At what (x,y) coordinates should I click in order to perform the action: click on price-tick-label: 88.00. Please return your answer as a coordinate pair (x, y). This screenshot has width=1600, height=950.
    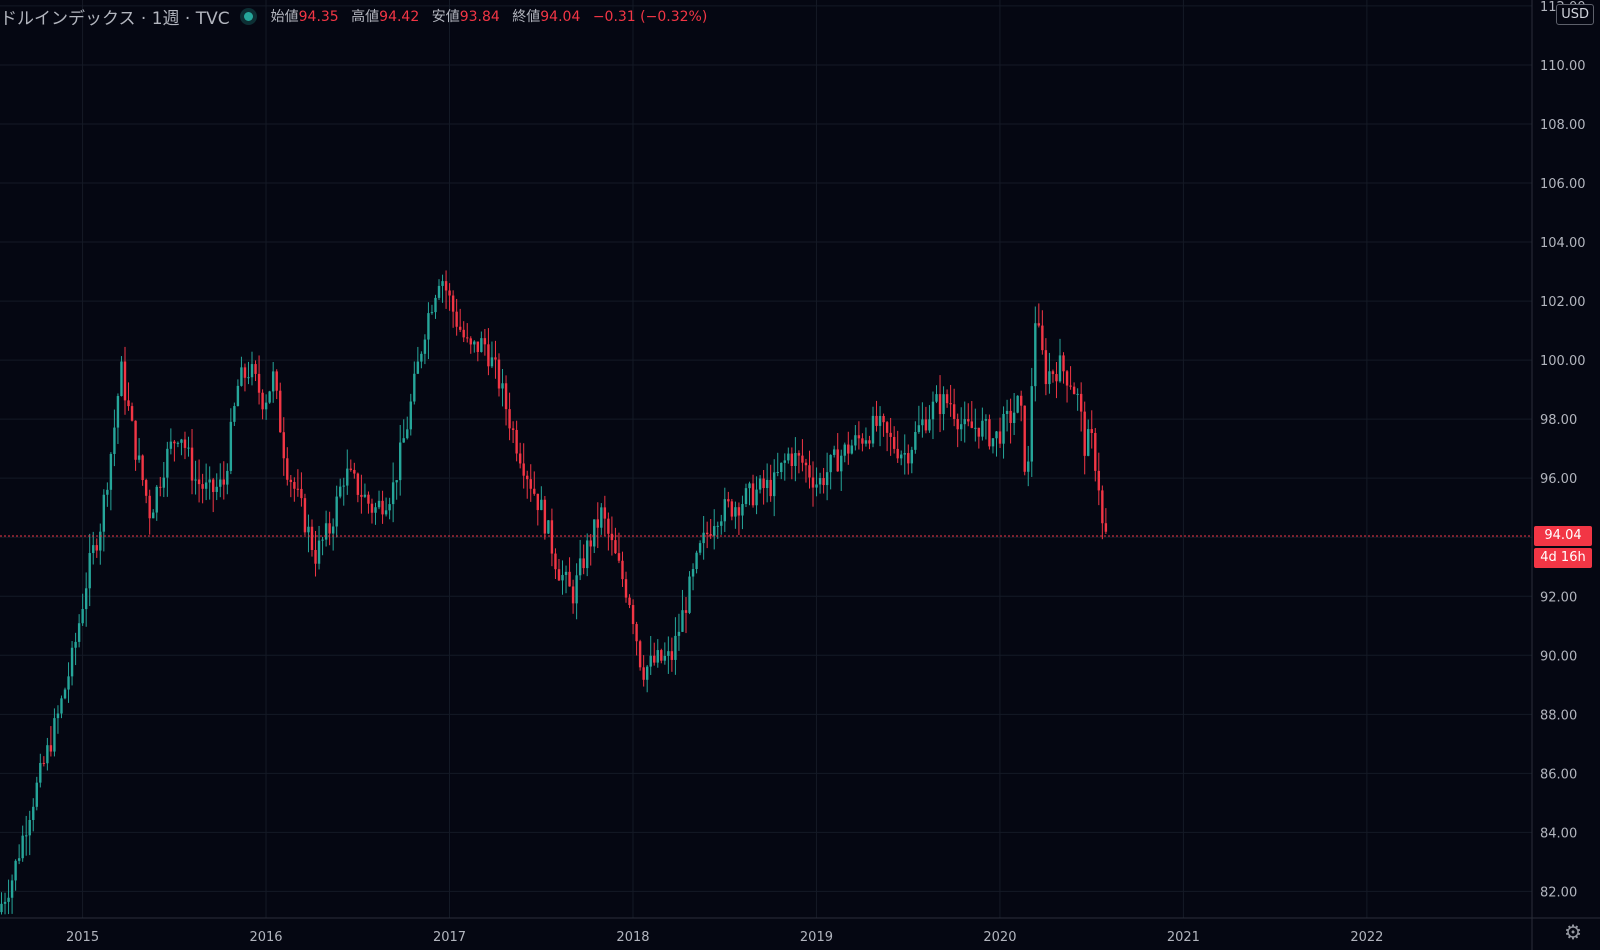
    Looking at the image, I should click on (1558, 715).